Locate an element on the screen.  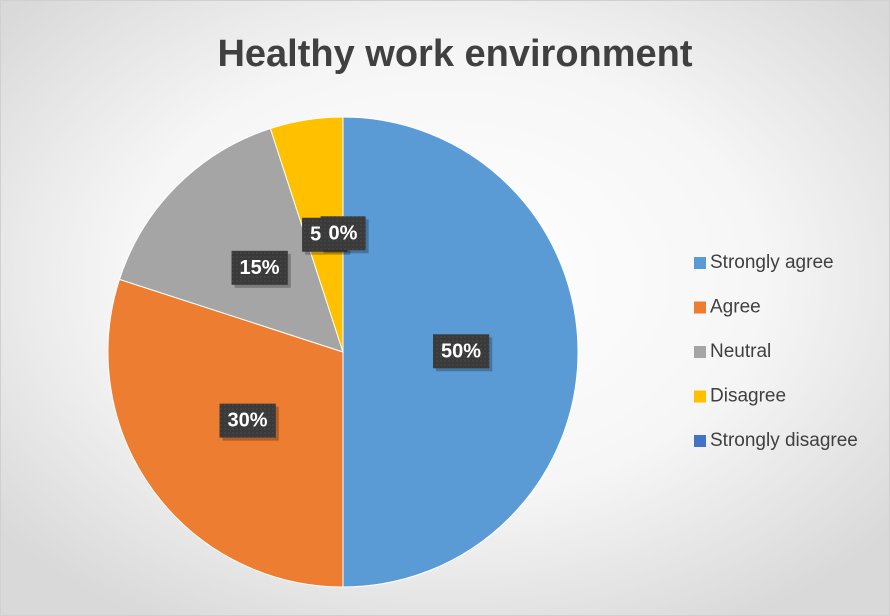
data-label-text: 0% is located at coordinates (343, 233).